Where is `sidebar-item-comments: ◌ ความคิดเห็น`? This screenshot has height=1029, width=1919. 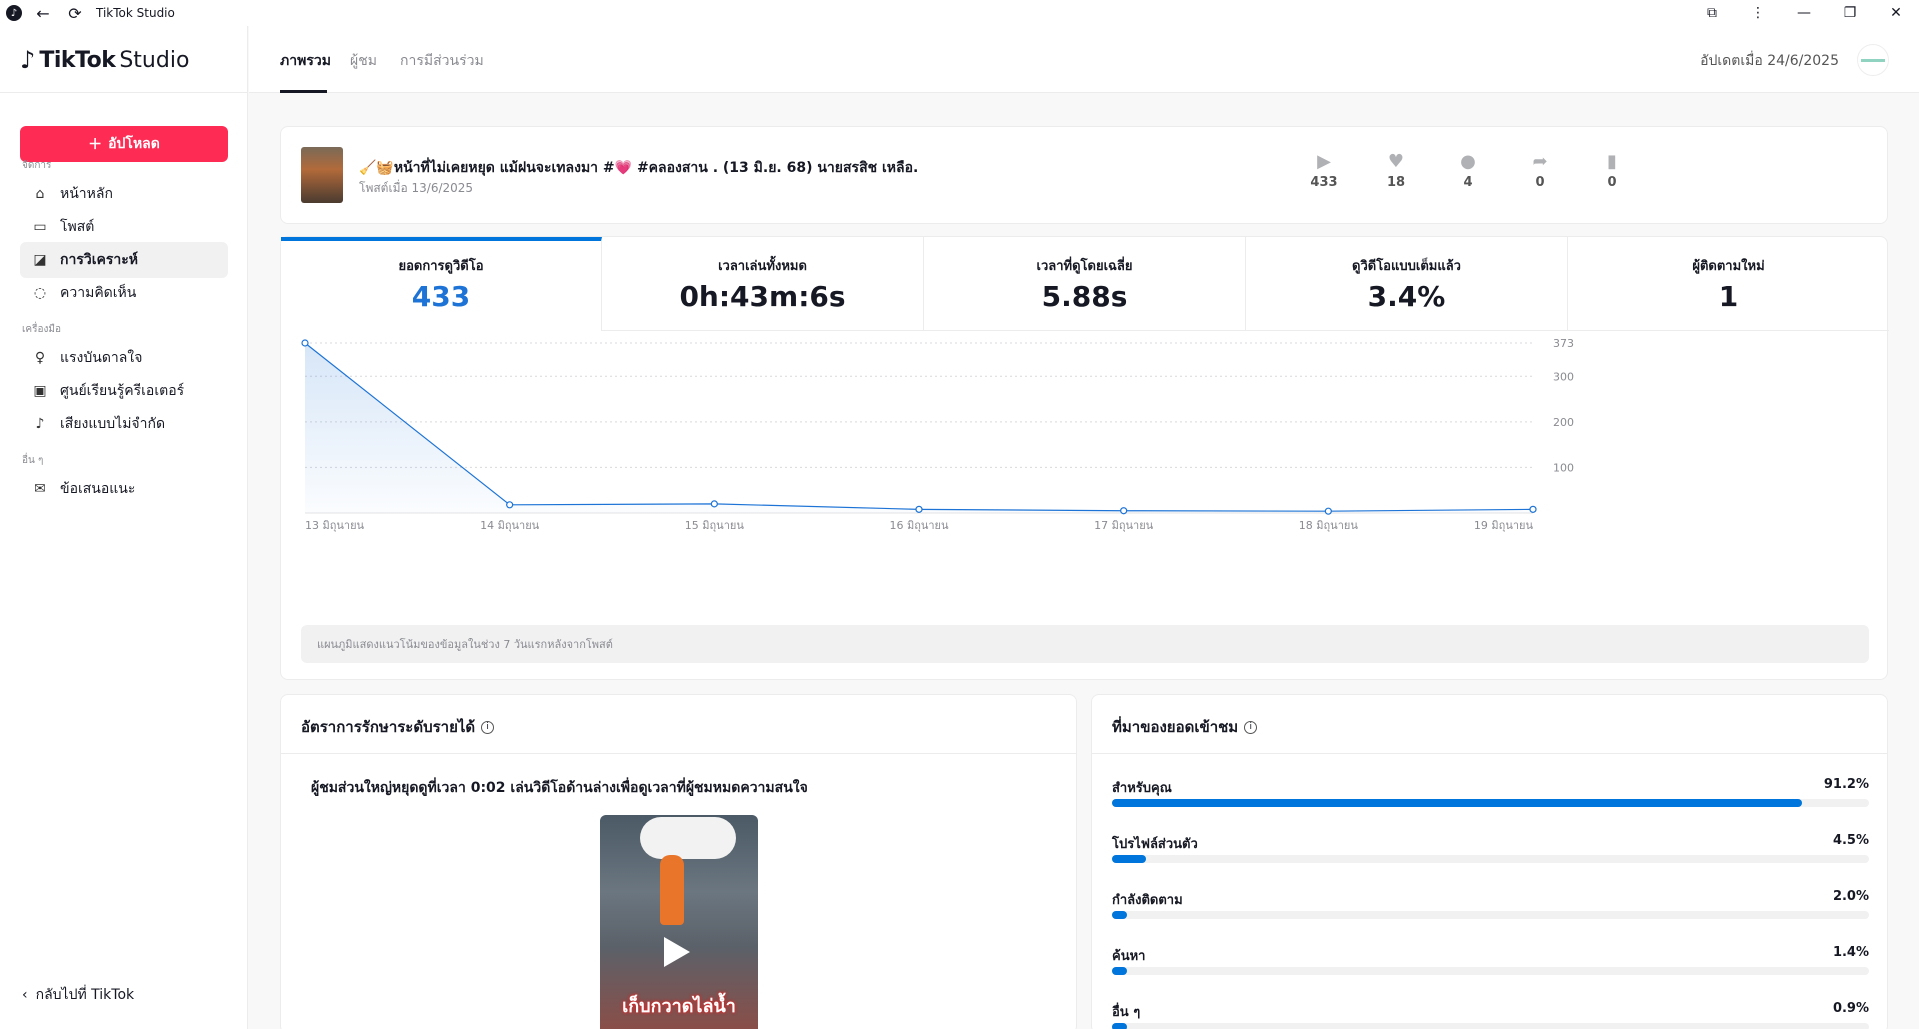 sidebar-item-comments: ◌ ความคิดเห็น is located at coordinates (85, 293).